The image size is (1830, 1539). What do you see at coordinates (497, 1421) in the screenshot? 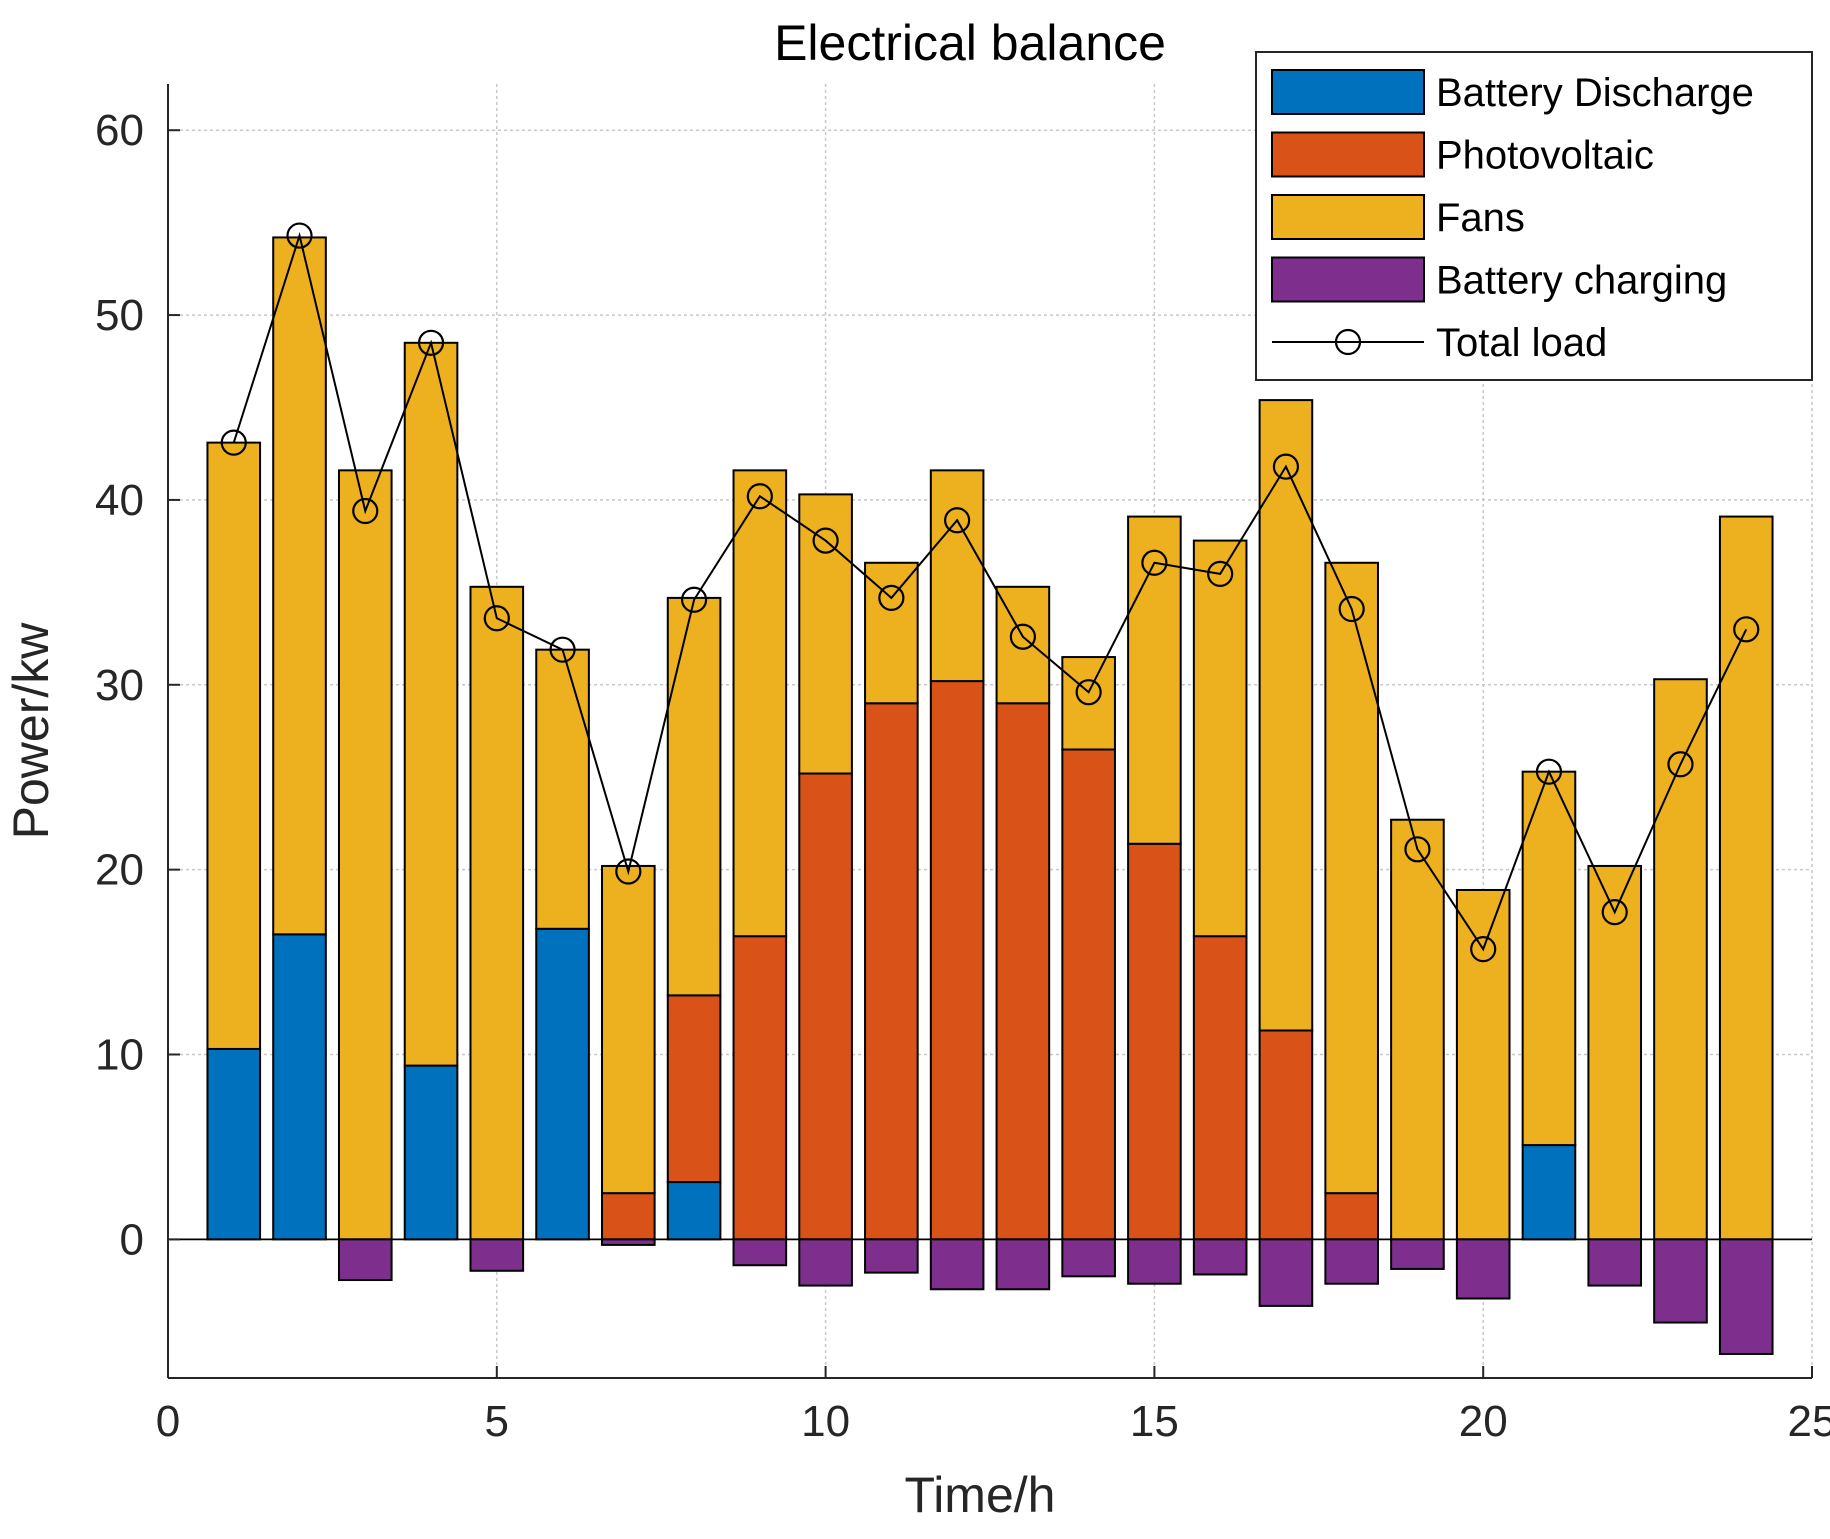
I see `x-tick-label: 5` at bounding box center [497, 1421].